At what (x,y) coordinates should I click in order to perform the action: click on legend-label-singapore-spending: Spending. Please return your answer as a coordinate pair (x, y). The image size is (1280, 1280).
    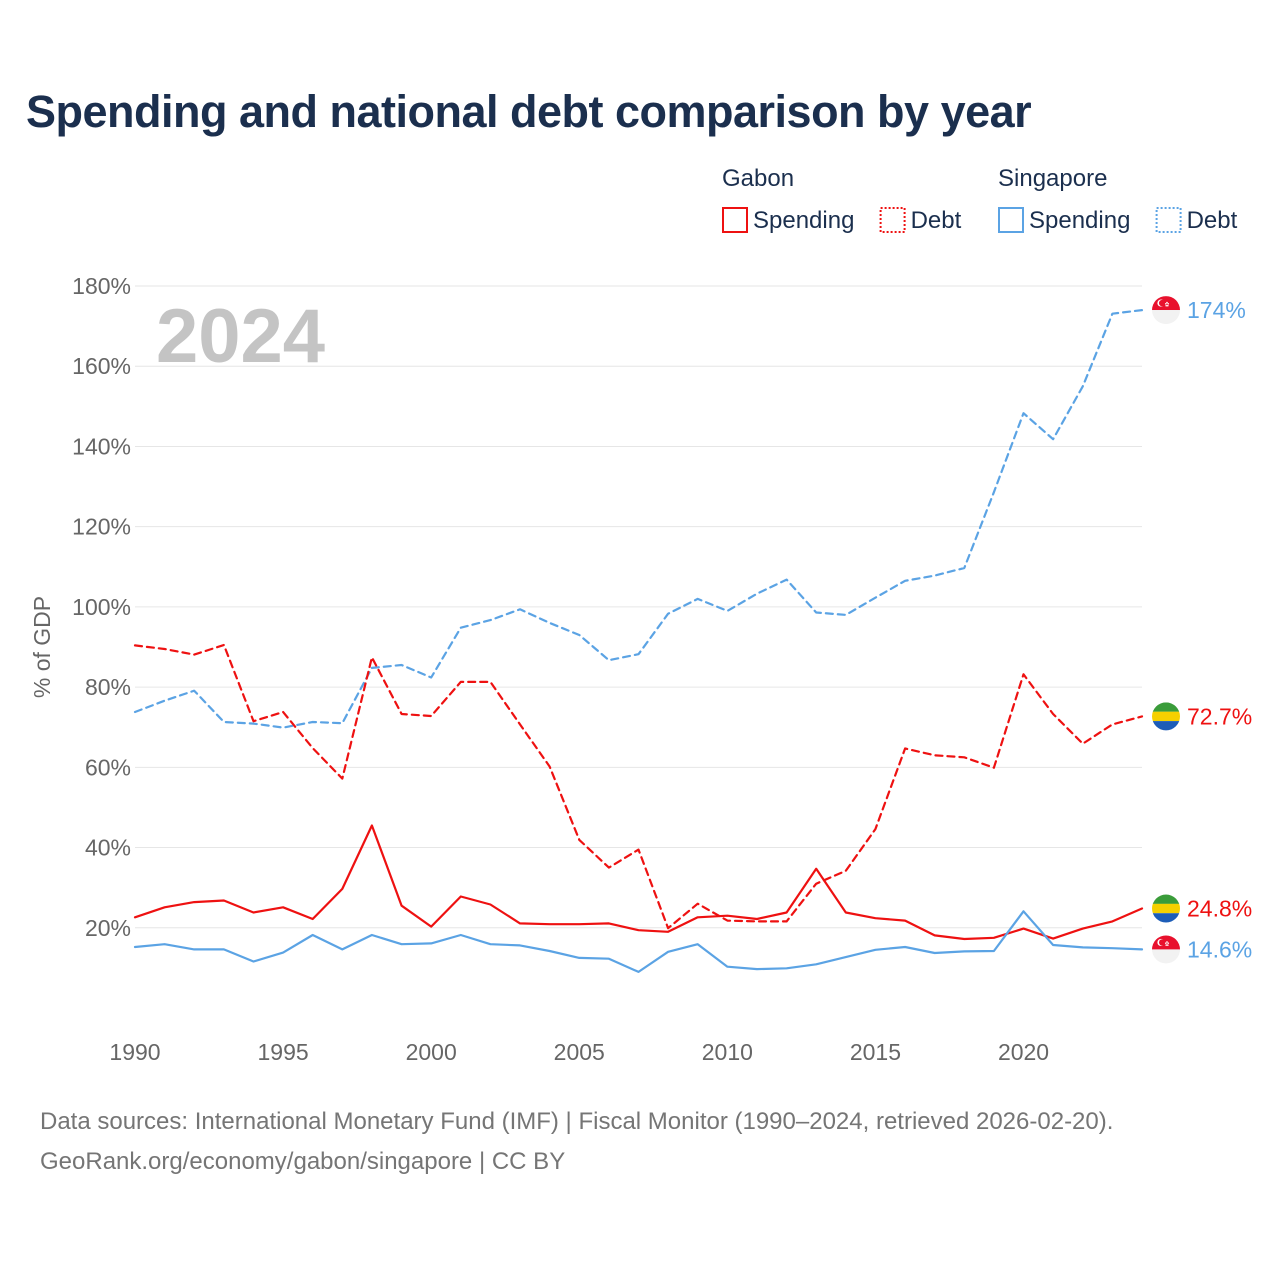
    Looking at the image, I should click on (1079, 220).